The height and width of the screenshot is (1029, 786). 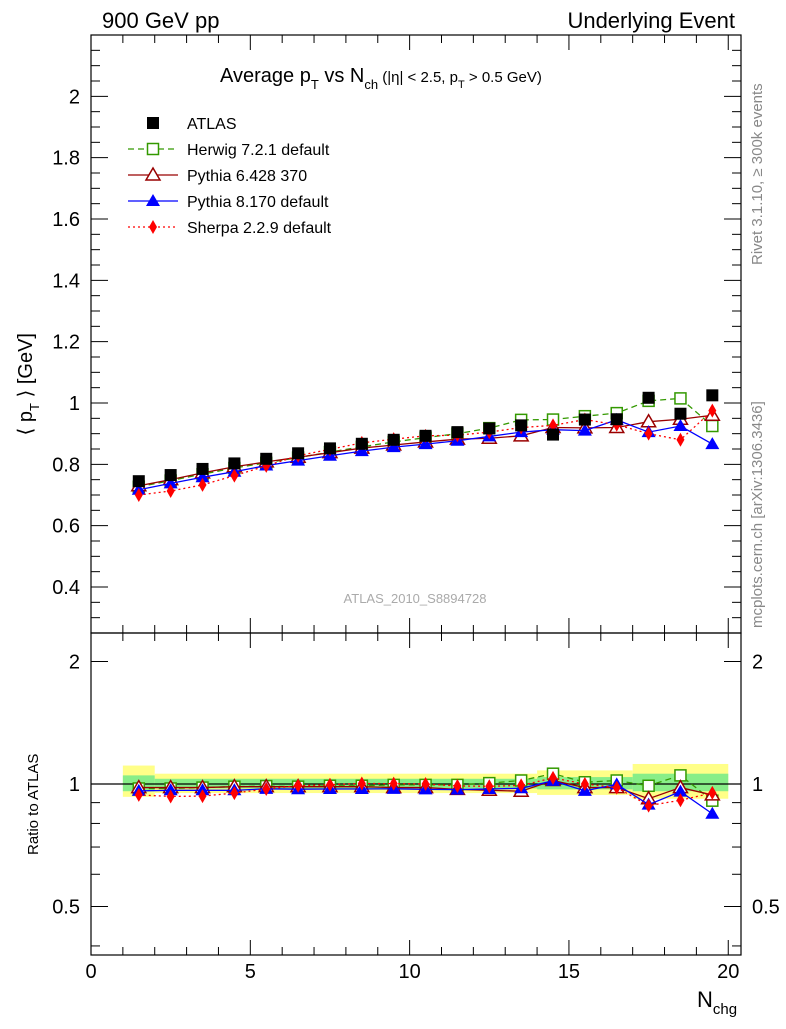 I want to click on x-tick-label-10: 10, so click(x=410, y=972).